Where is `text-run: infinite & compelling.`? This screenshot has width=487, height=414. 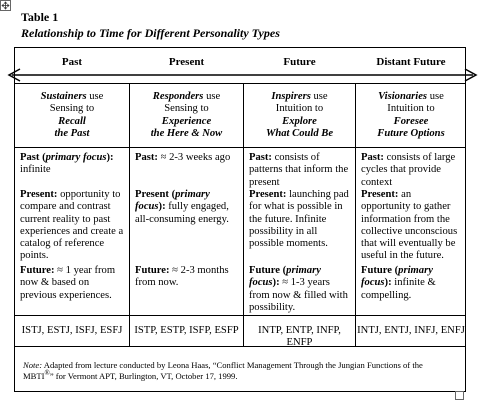
text-run: infinite & compelling. is located at coordinates (398, 289).